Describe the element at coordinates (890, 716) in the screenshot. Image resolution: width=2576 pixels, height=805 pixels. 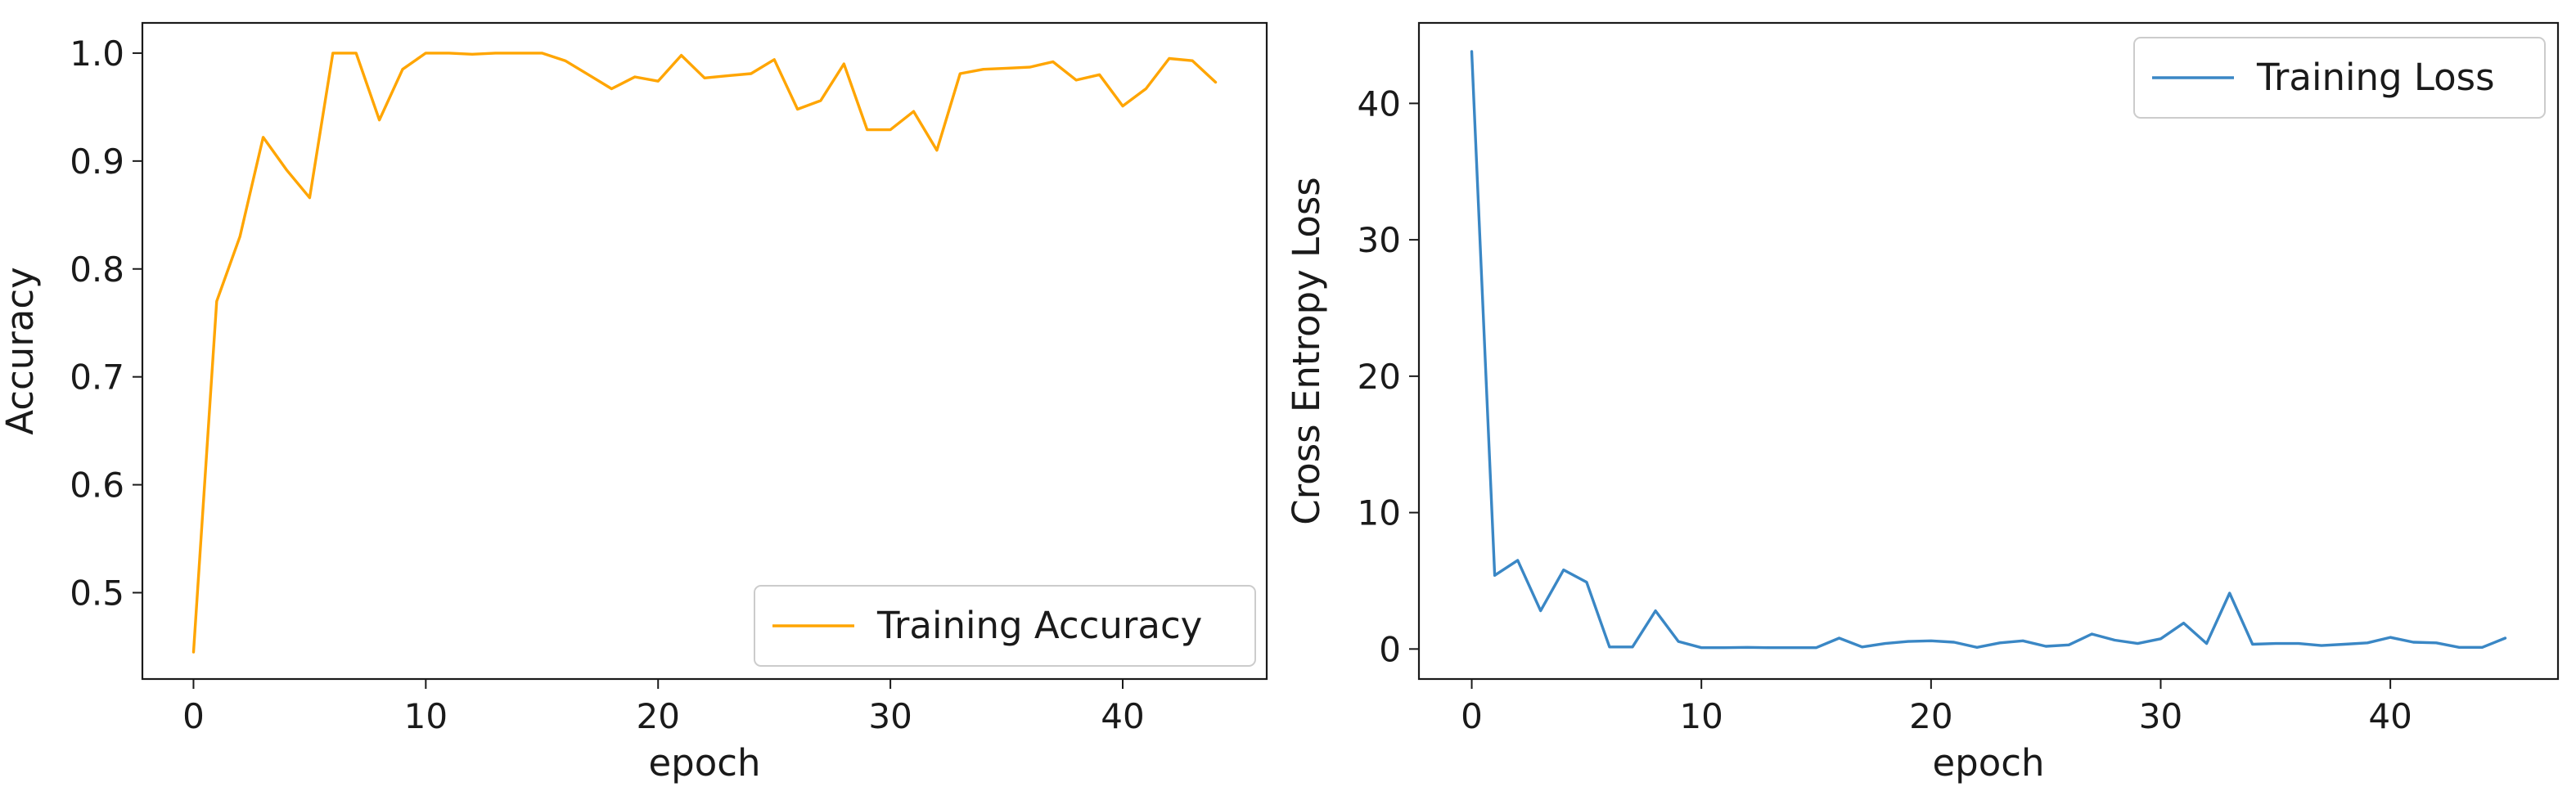
I see `accuracy-x-tick-label: 30` at that location.